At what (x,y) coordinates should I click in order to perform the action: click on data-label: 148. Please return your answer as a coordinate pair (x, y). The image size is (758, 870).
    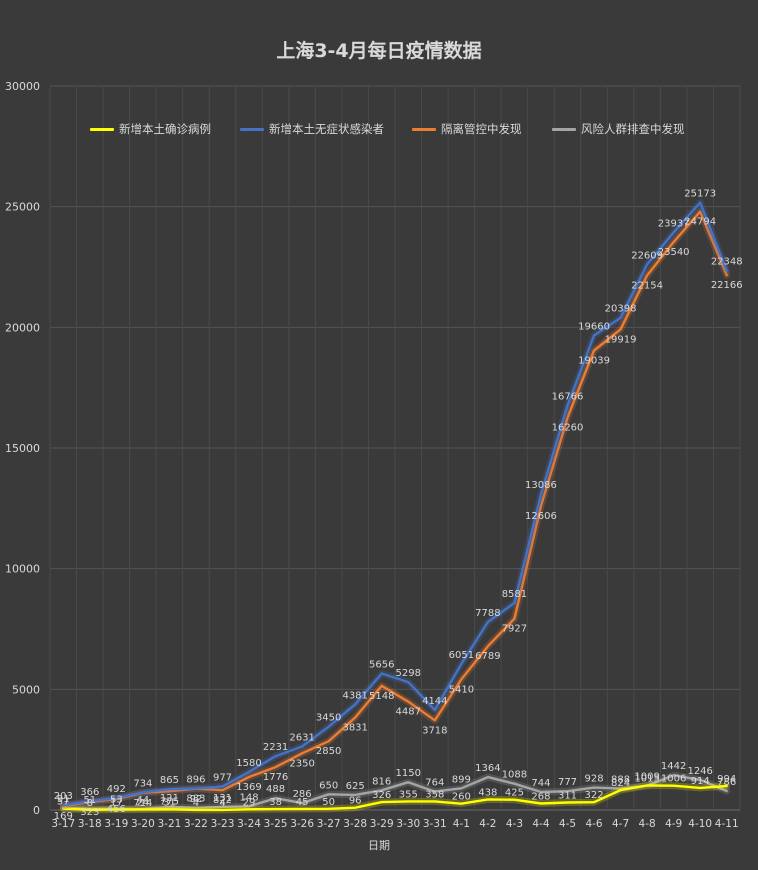
    Looking at the image, I should click on (248, 797).